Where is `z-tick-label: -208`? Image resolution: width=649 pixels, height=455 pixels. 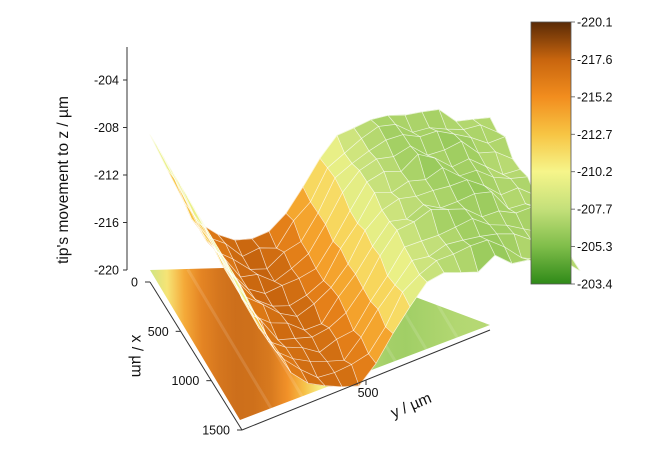
z-tick-label: -208 is located at coordinates (106, 128).